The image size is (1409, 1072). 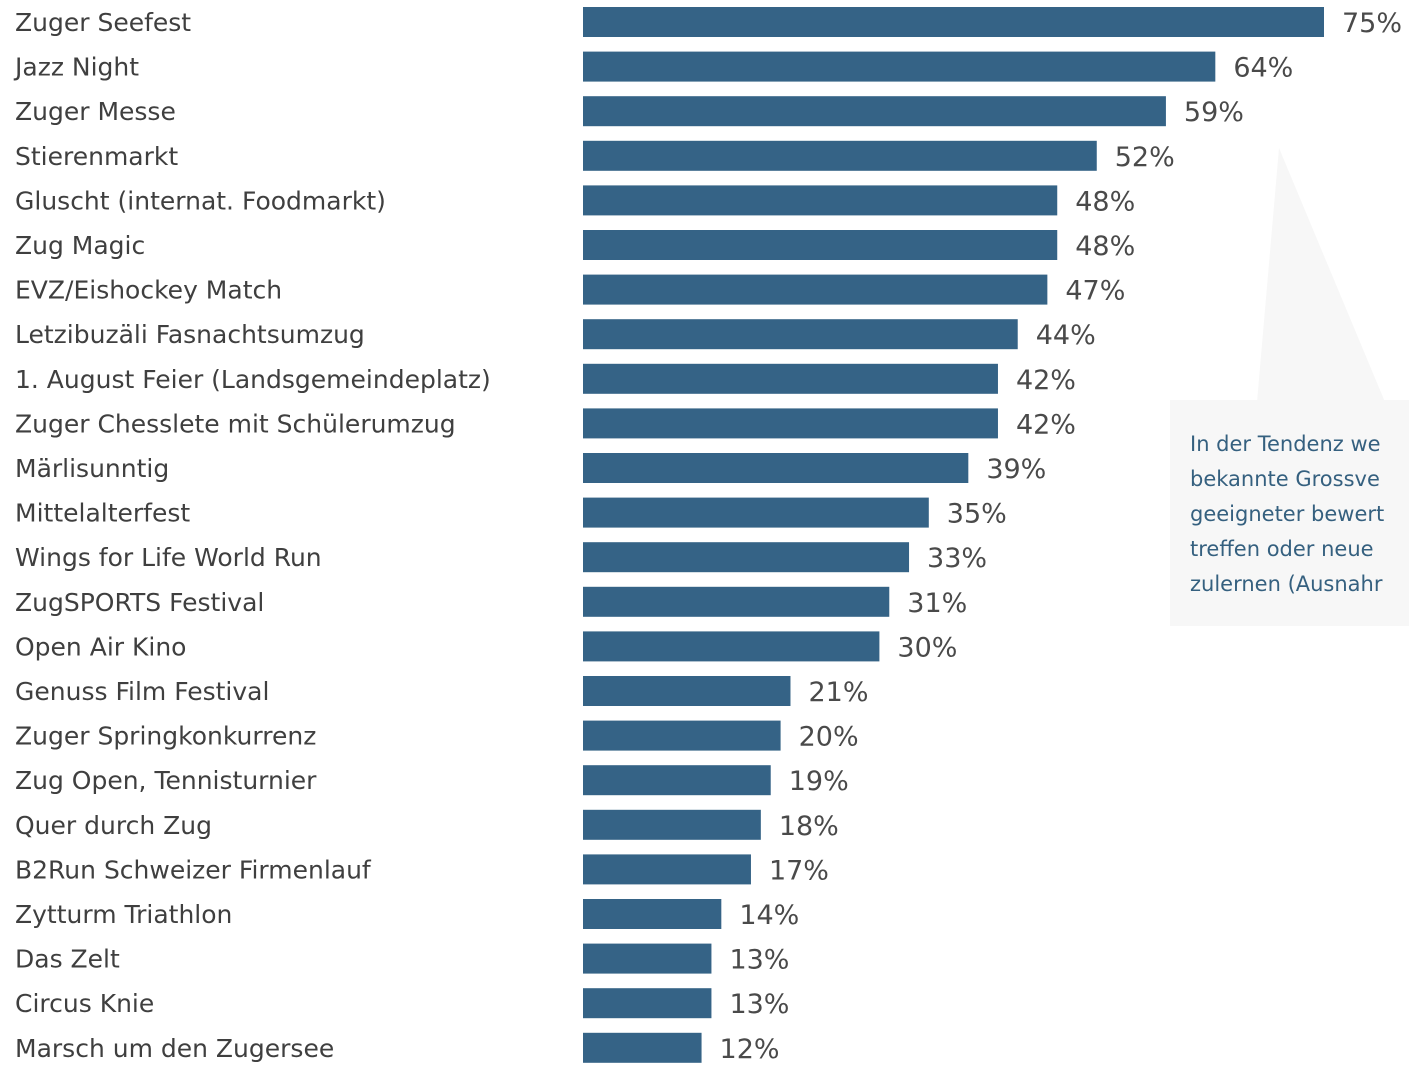 What do you see at coordinates (1285, 479) in the screenshot?
I see `callout-text-line: bekannte Grossve` at bounding box center [1285, 479].